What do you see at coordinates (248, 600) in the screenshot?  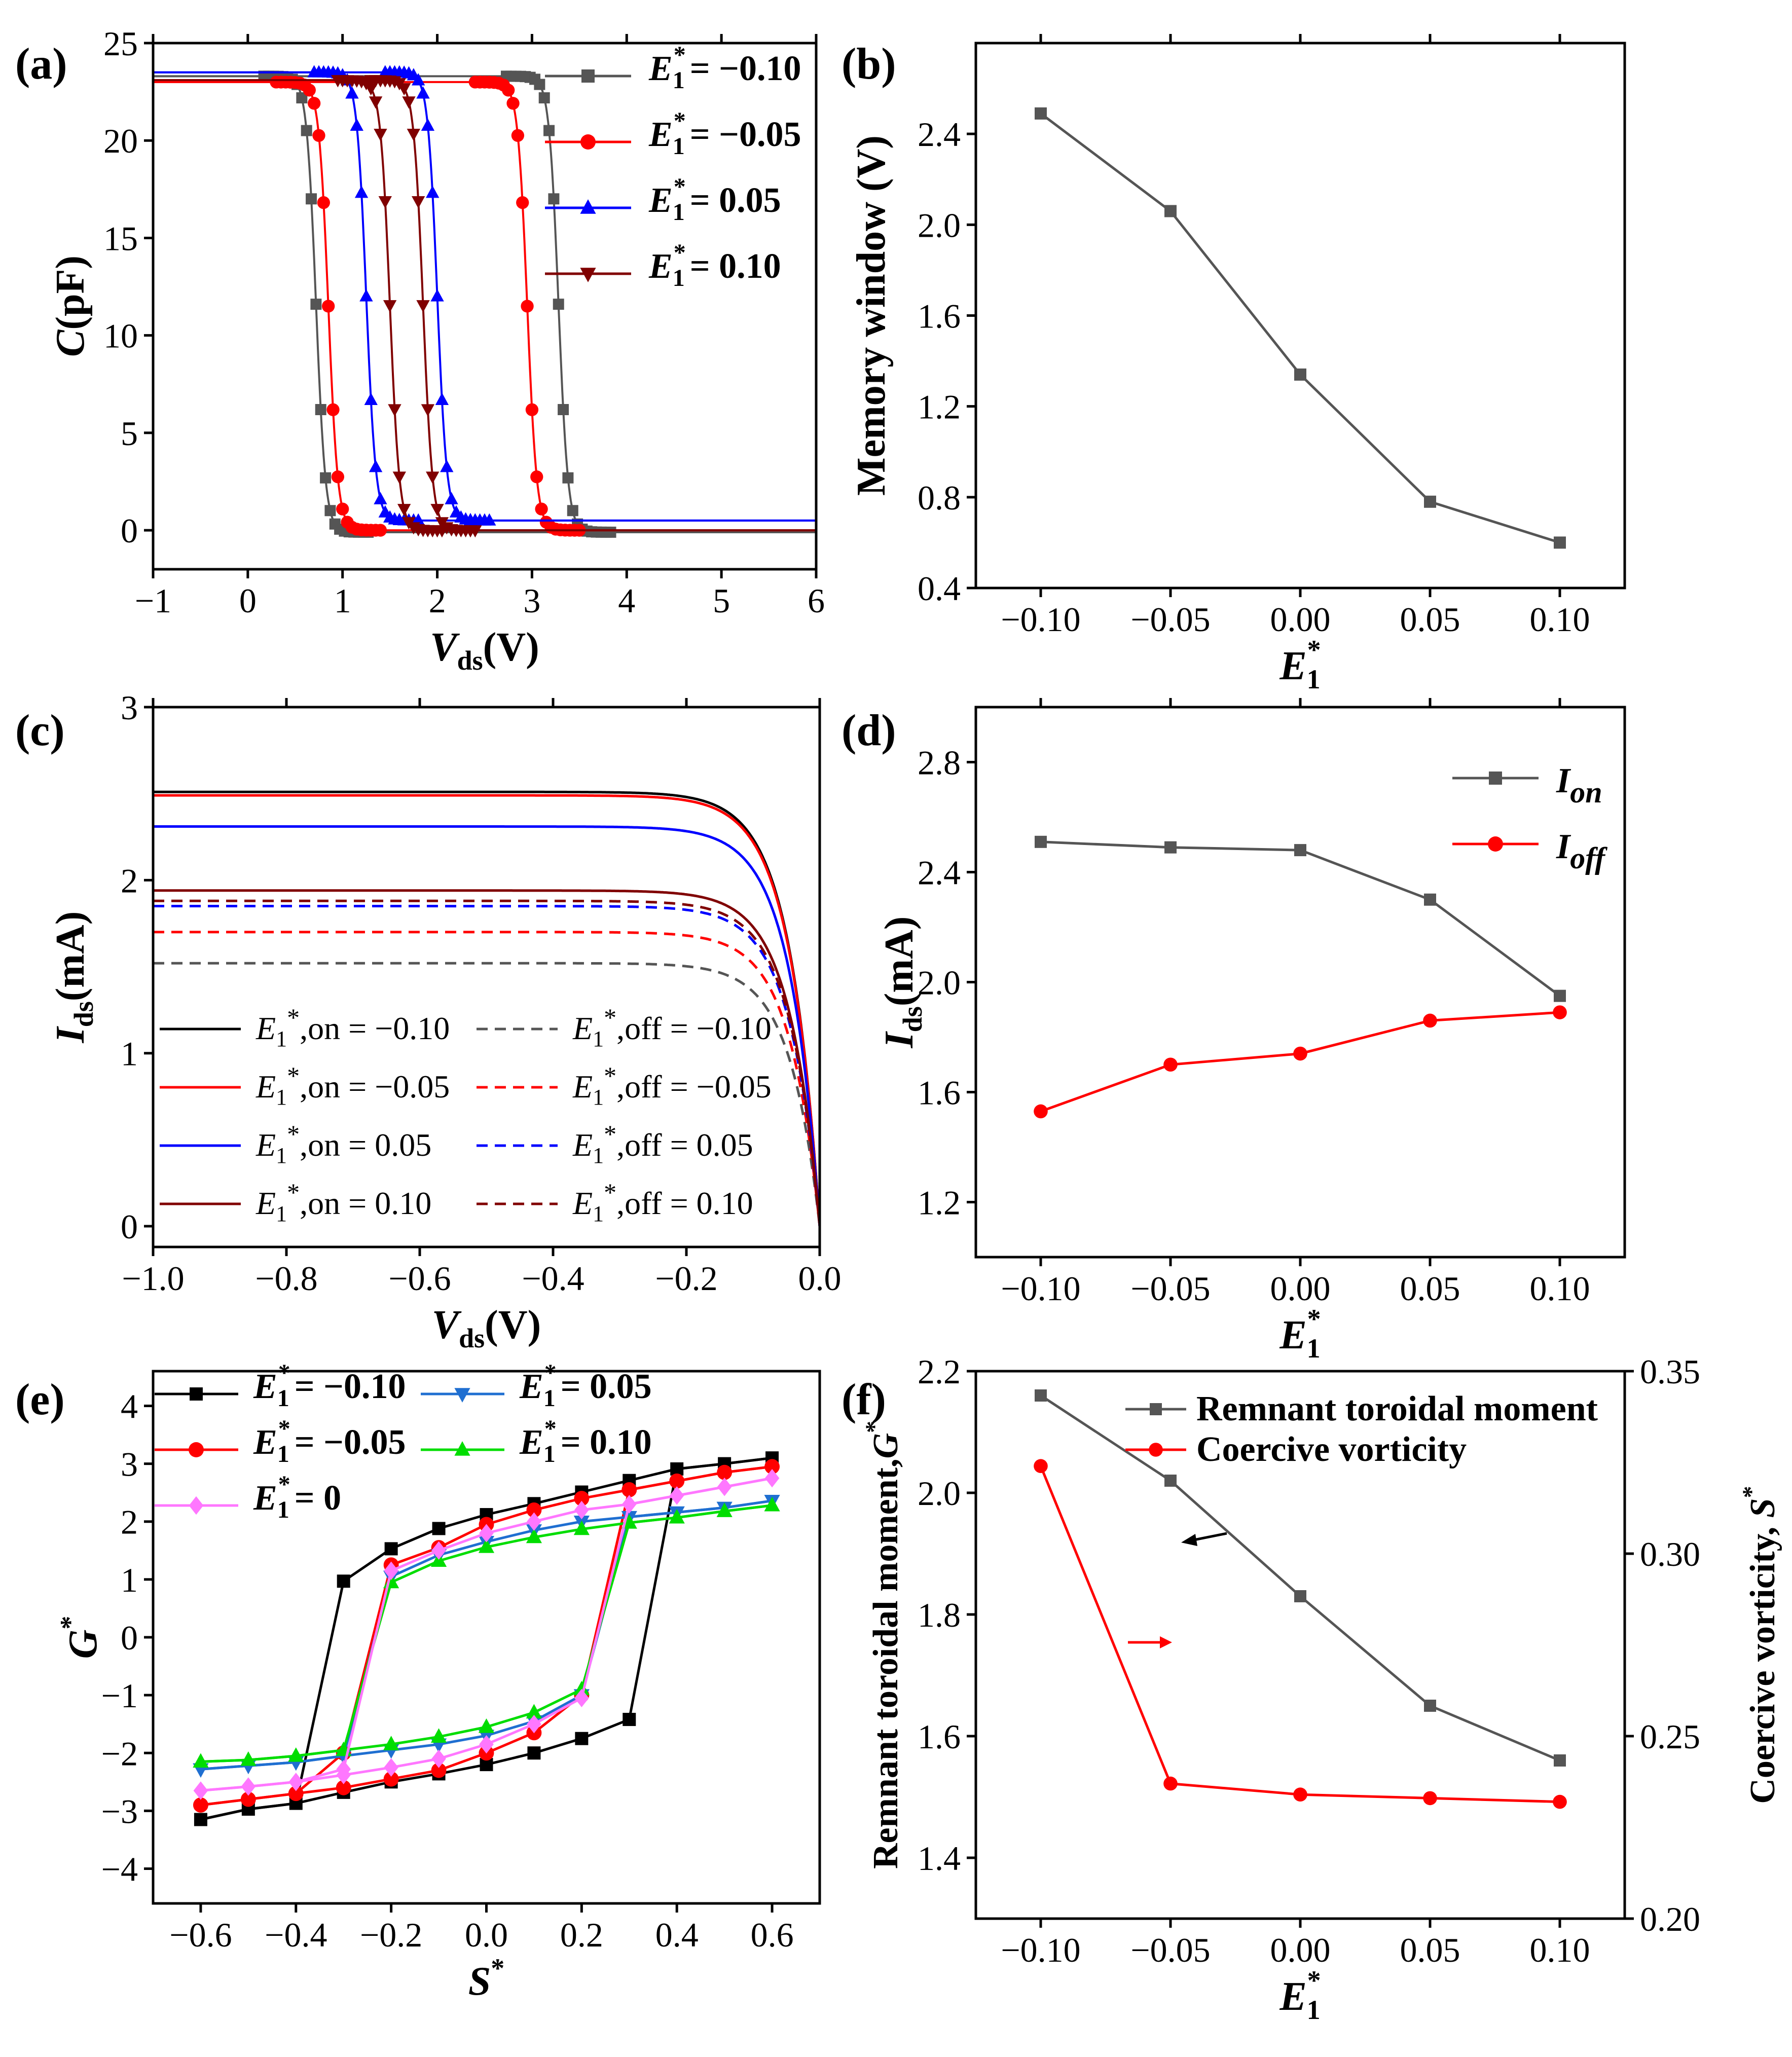 I see `x-tick-label: 0` at bounding box center [248, 600].